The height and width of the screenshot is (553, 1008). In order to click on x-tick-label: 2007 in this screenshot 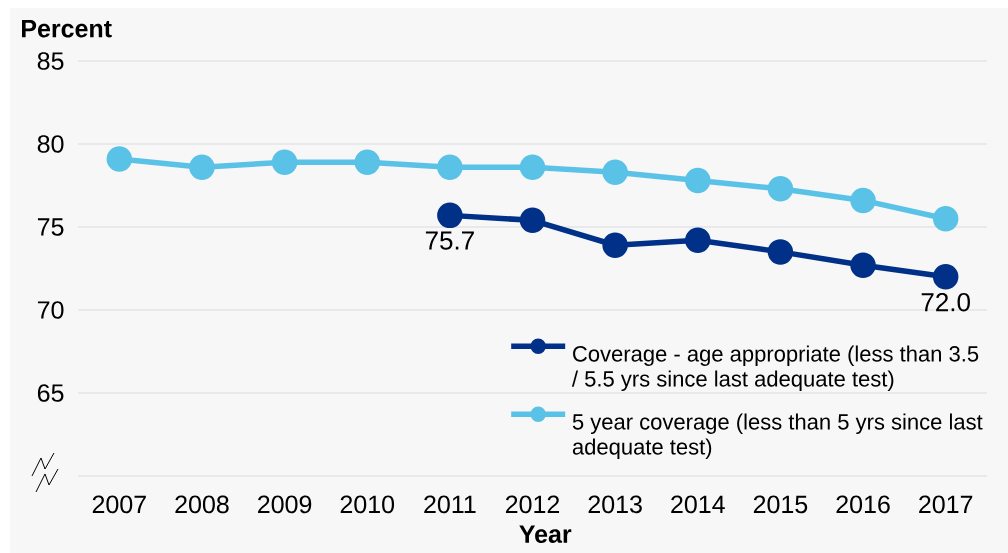, I will do `click(119, 504)`.